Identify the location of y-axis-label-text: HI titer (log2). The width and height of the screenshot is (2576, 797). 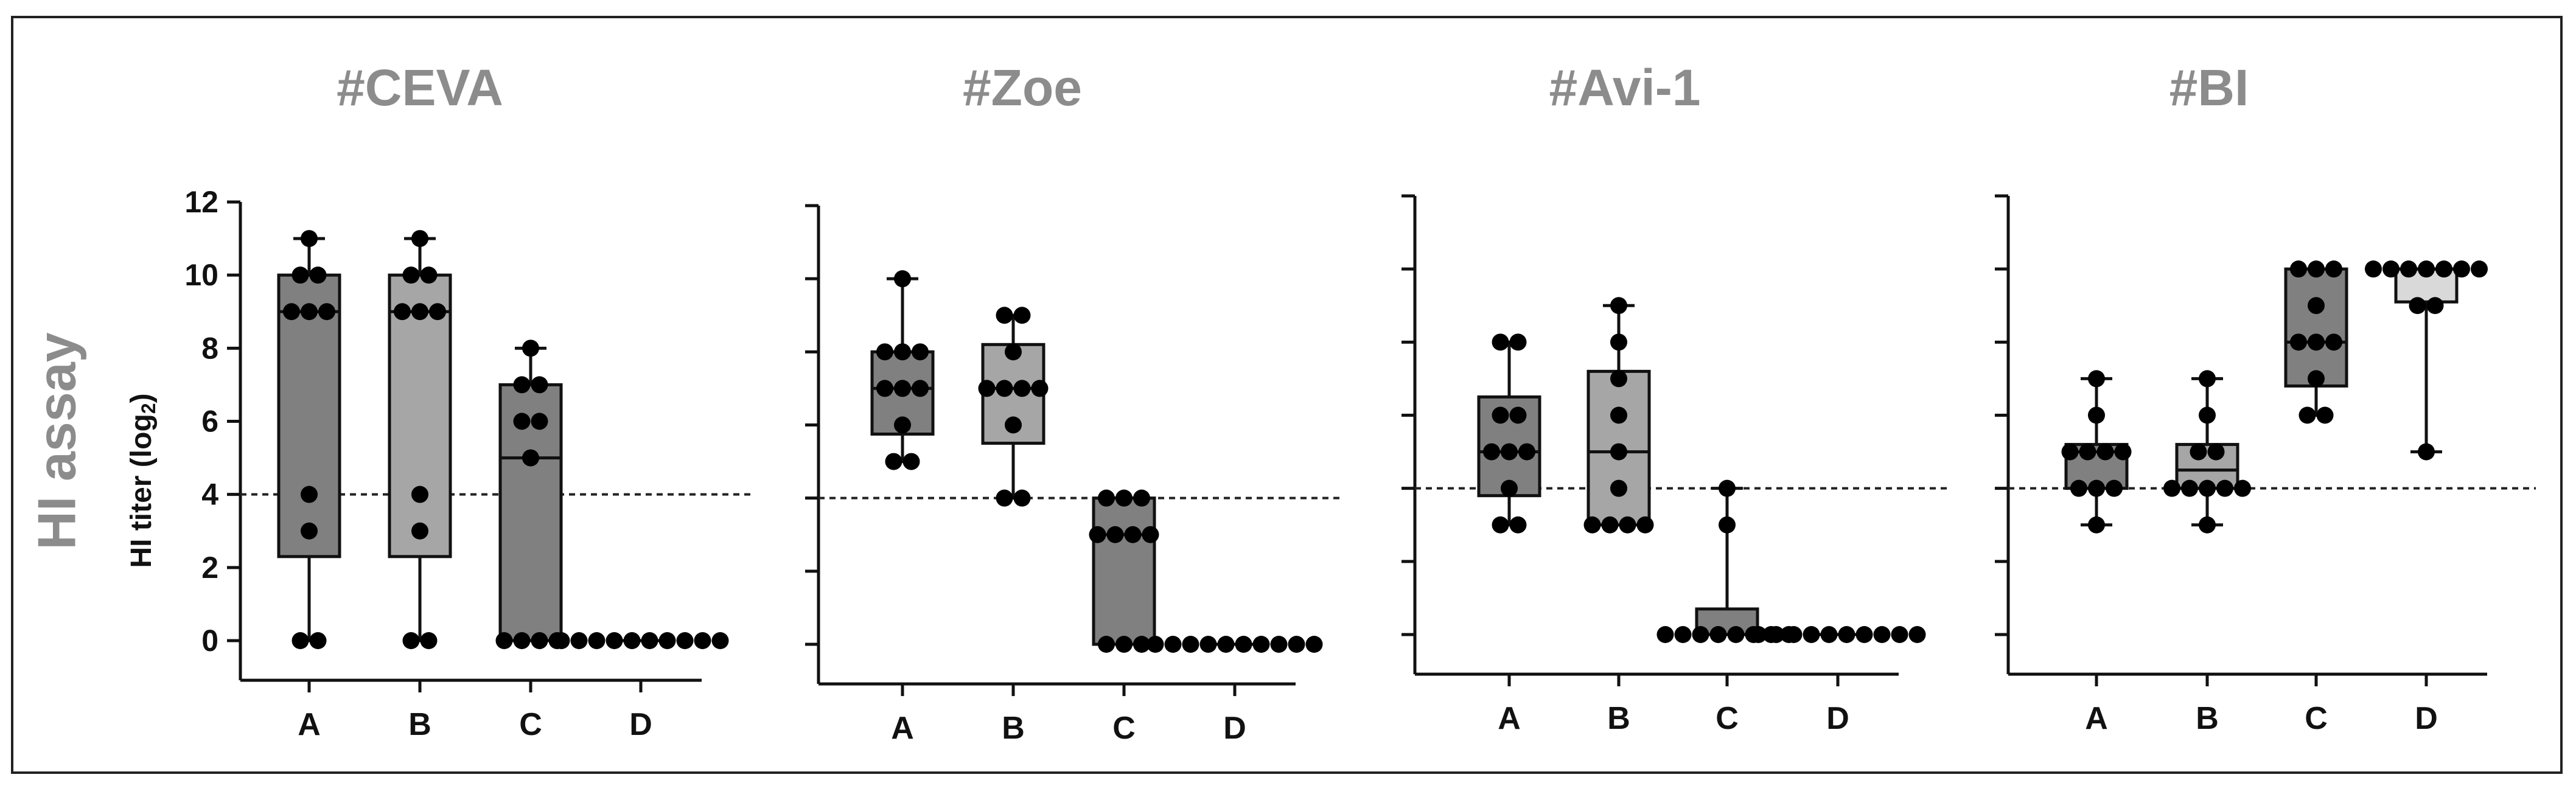
(142, 480).